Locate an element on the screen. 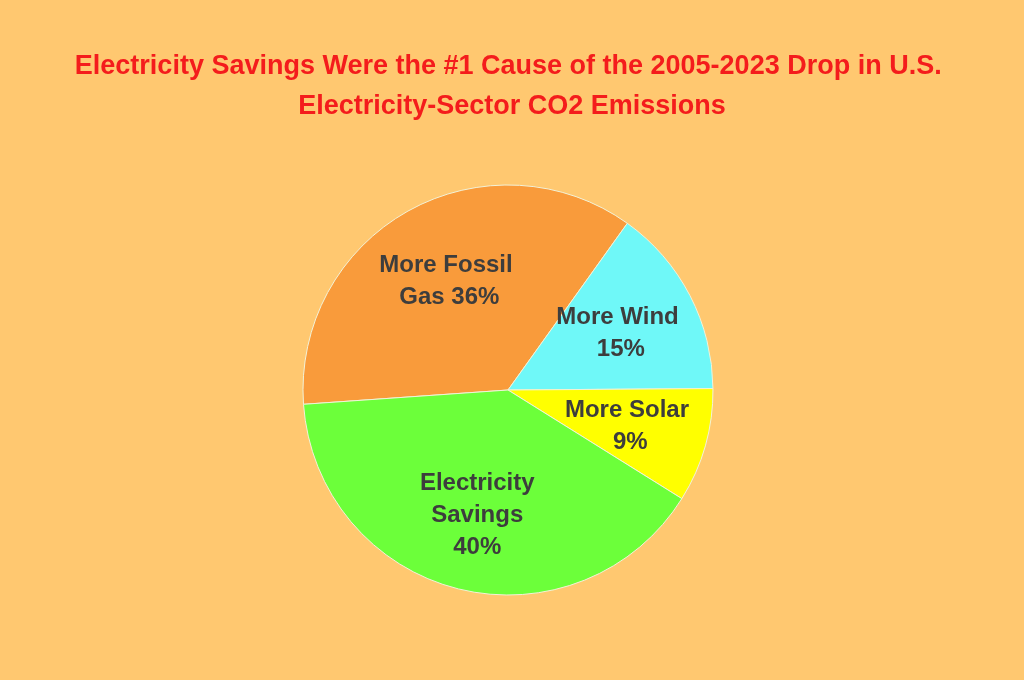 This screenshot has height=680, width=1024. chart-title: Electricity Savings Were the #1 Cause of the 2005-2023 Drop in U.S. Electricity-Sector CO2 Emissions is located at coordinates (512, 85).